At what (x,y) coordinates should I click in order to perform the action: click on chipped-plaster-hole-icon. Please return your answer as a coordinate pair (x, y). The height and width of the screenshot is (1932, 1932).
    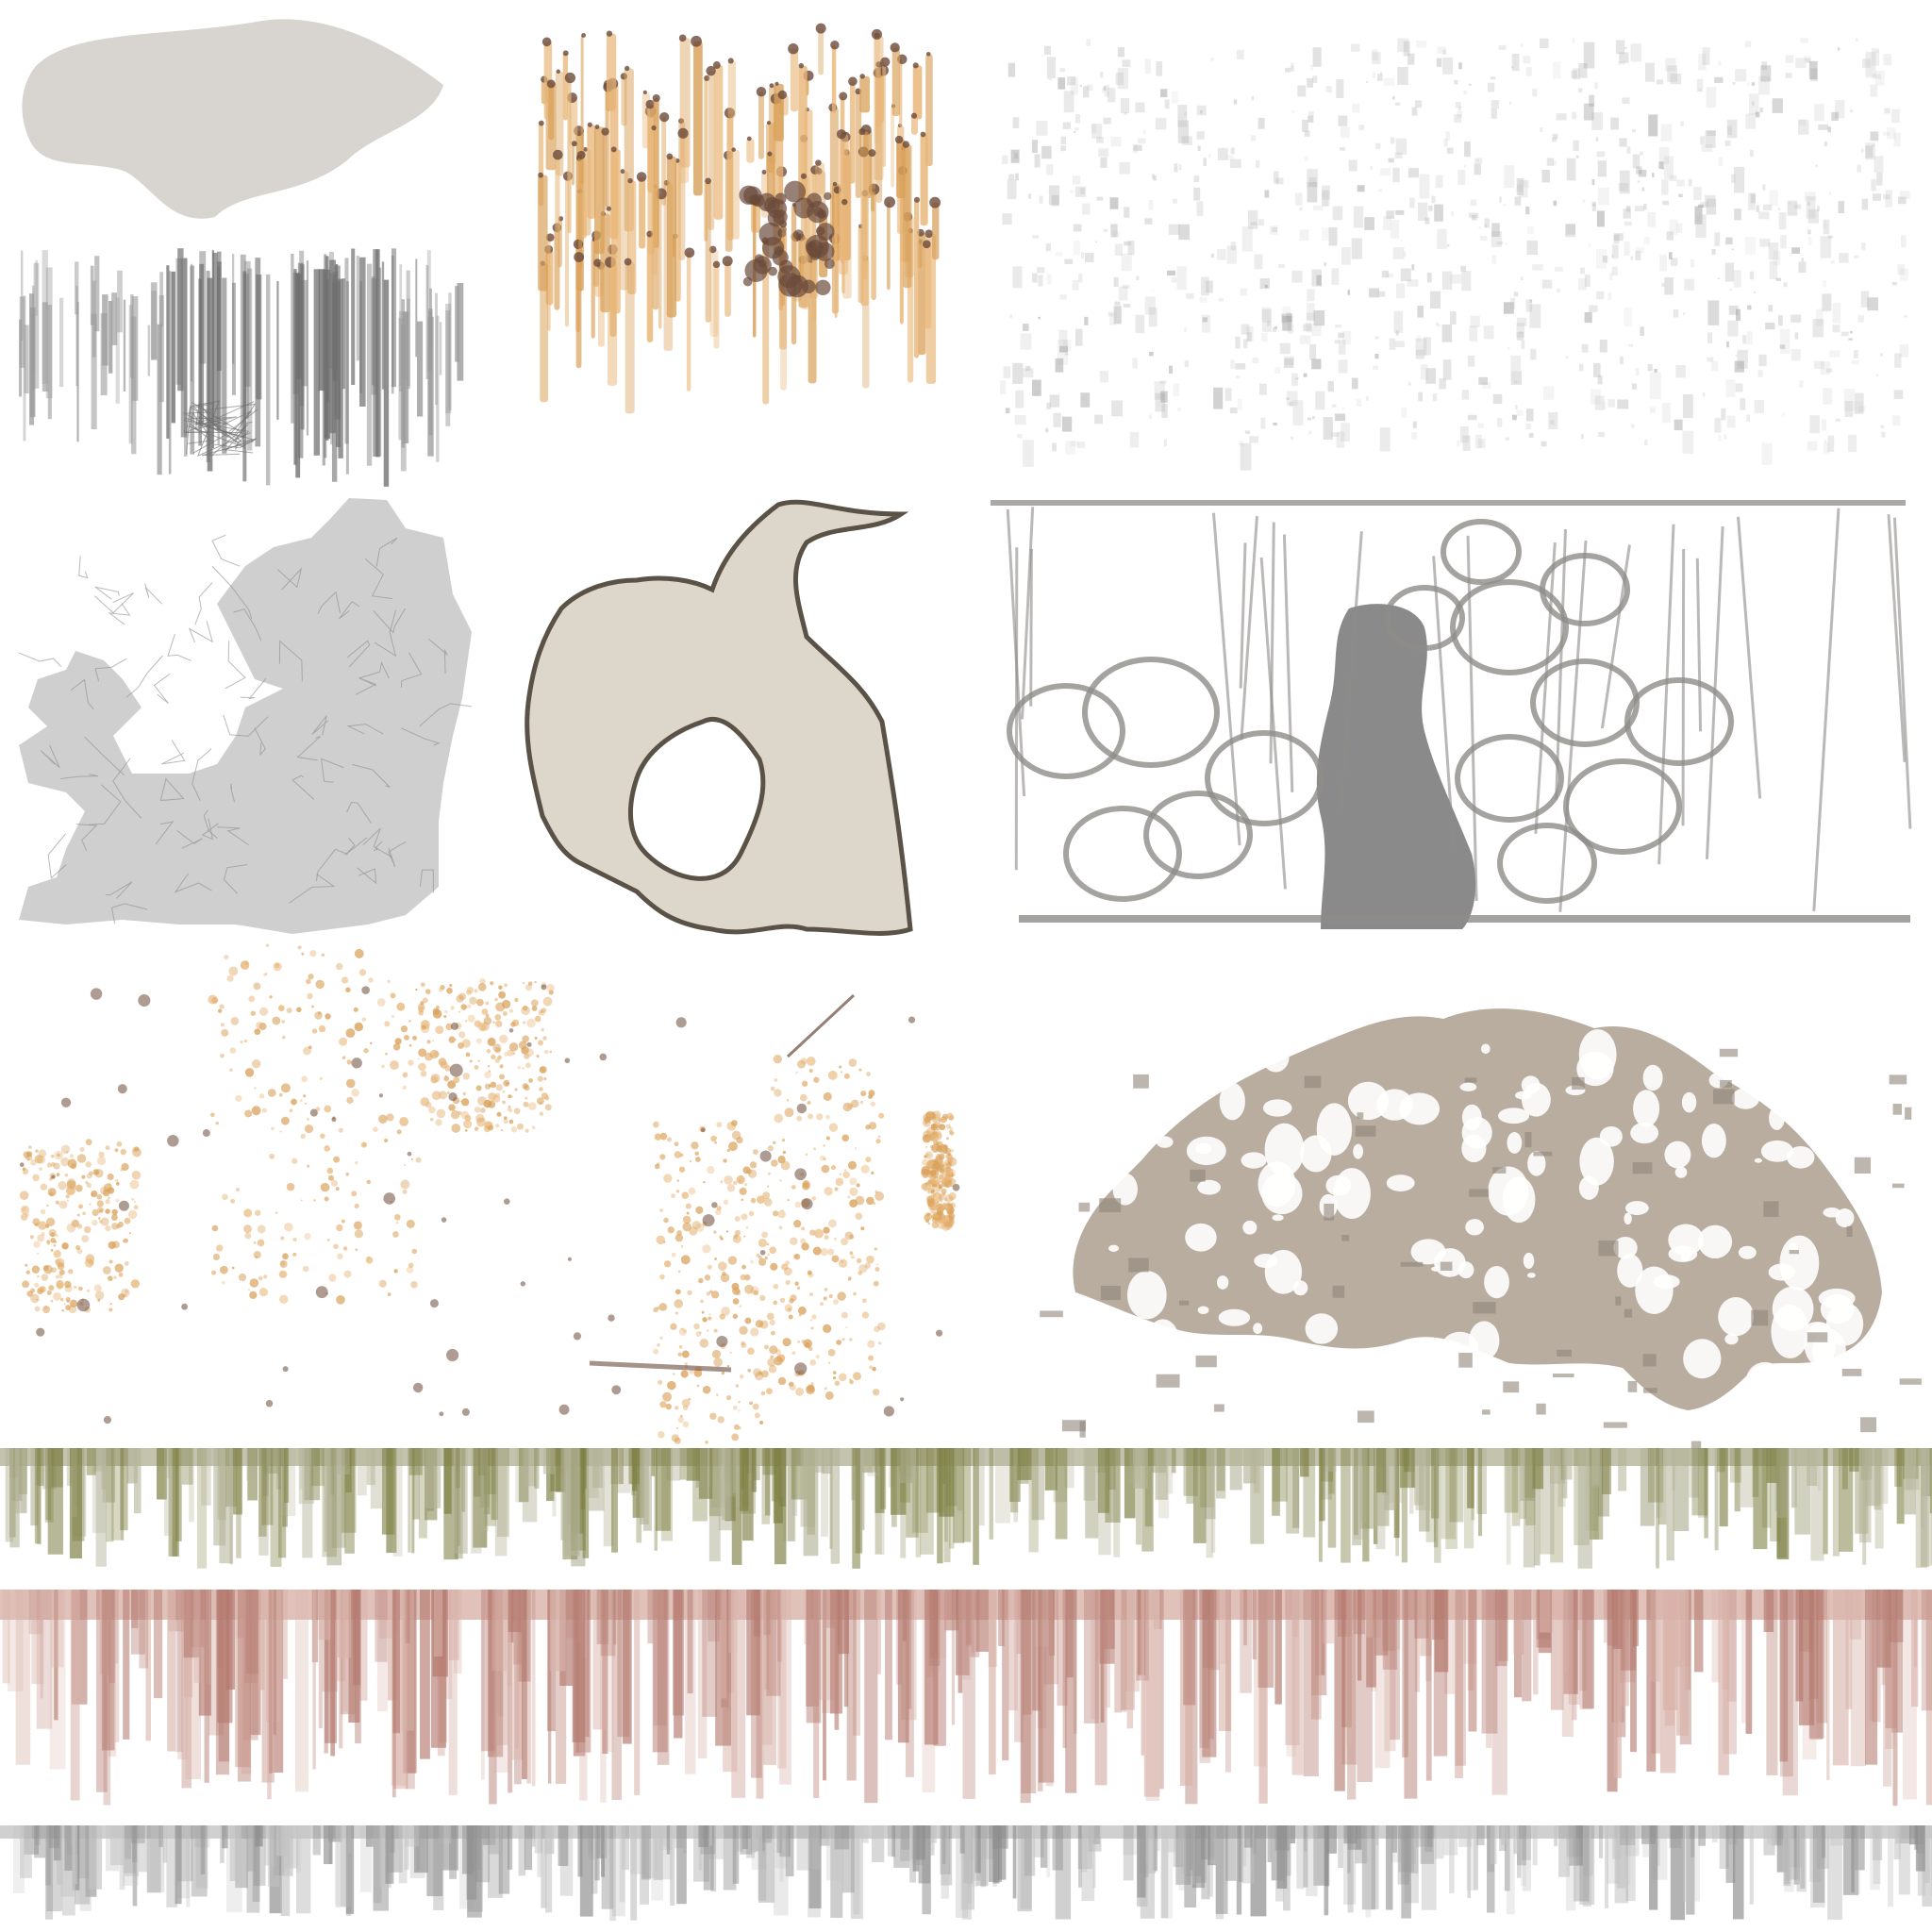
    Looking at the image, I should click on (722, 717).